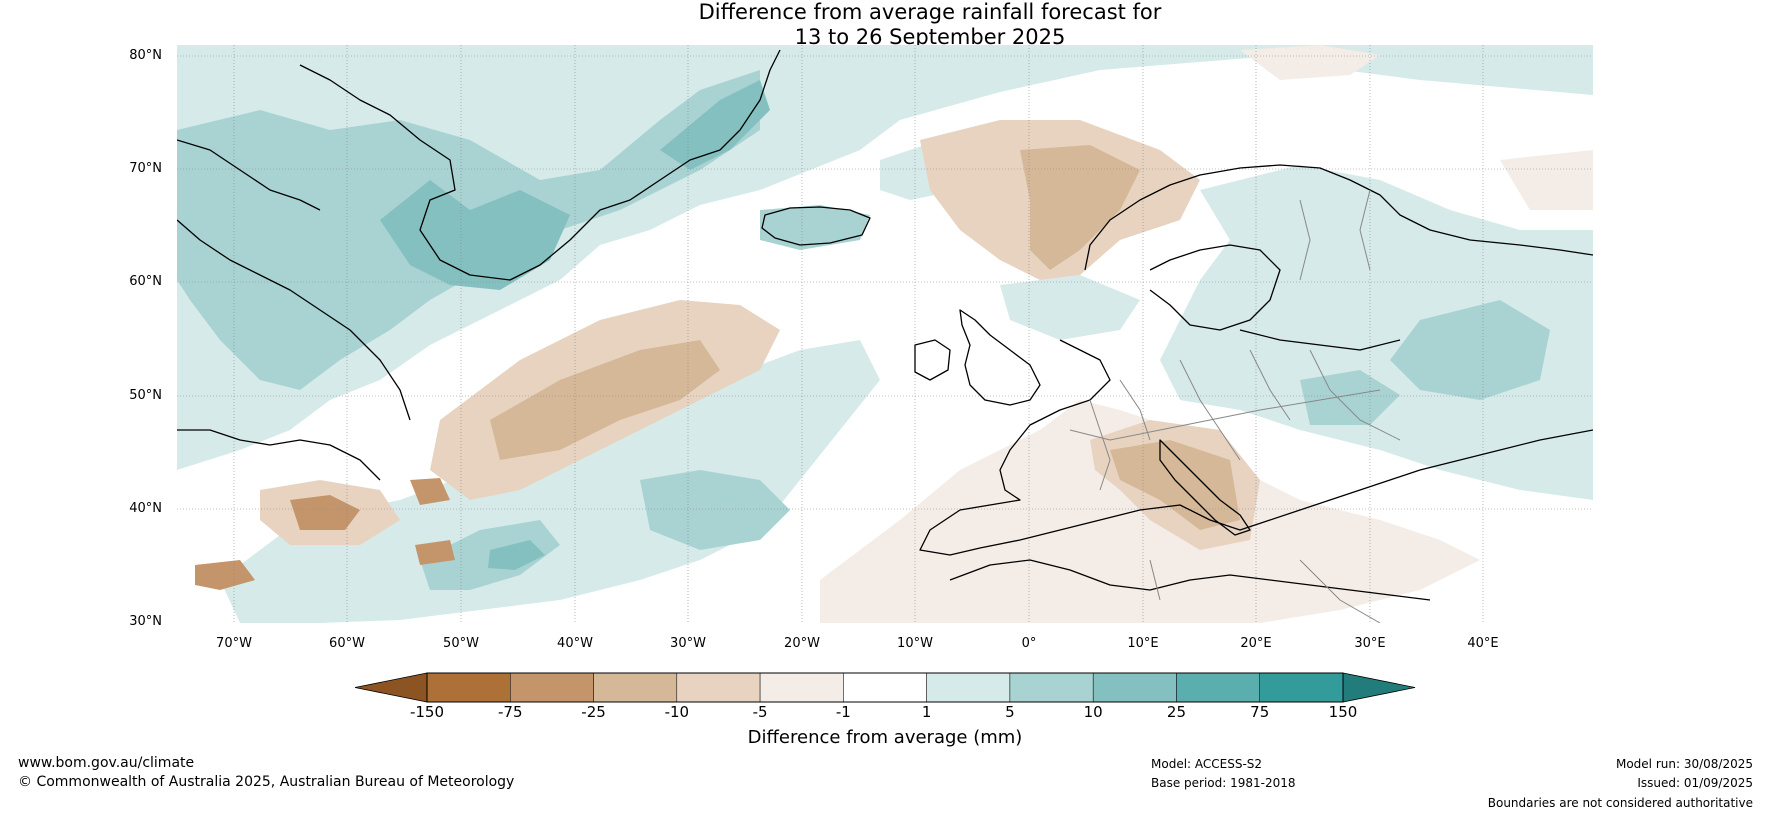  I want to click on colorbar-tick-label: 75, so click(1260, 712).